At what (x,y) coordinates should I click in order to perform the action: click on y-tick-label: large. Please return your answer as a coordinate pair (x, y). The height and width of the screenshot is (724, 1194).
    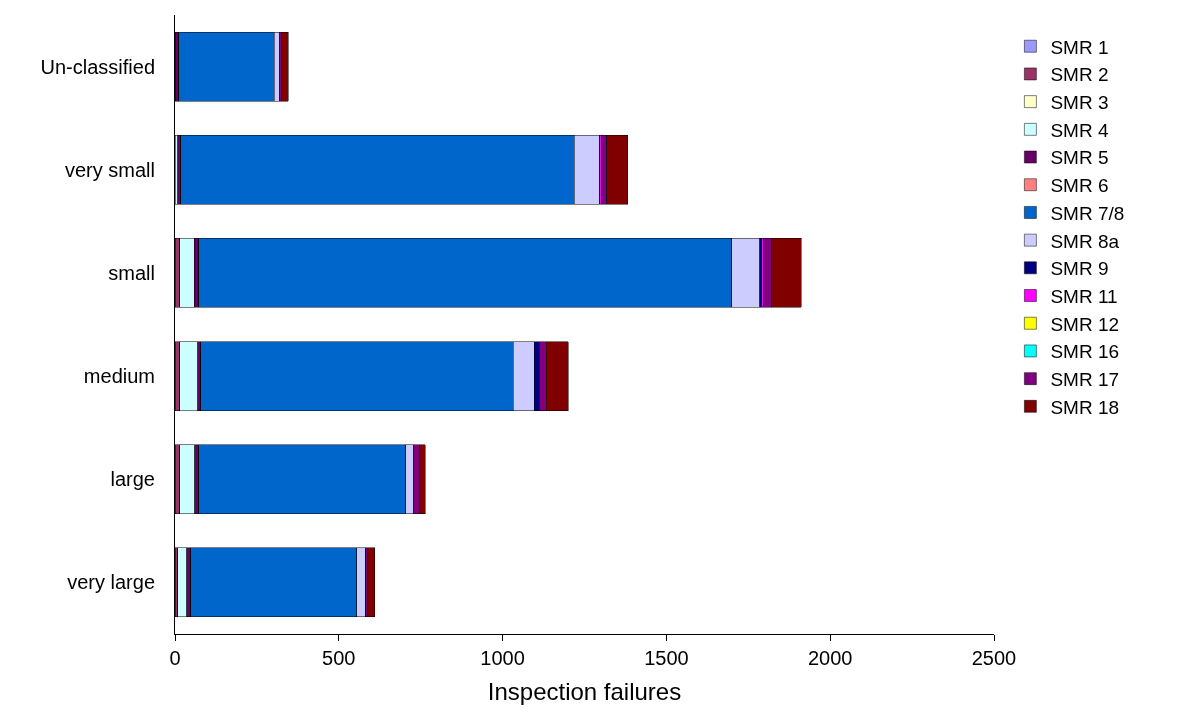
    Looking at the image, I should click on (132, 479).